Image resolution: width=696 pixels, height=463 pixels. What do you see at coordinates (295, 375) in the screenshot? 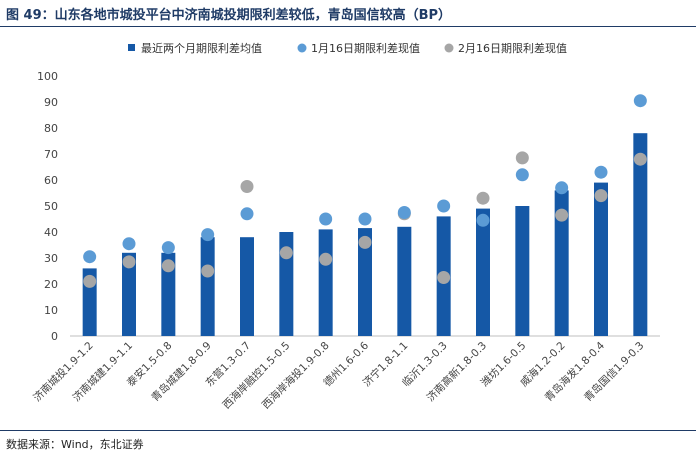
I see `x-tick-label: 西海岸海投1.9-0.8` at bounding box center [295, 375].